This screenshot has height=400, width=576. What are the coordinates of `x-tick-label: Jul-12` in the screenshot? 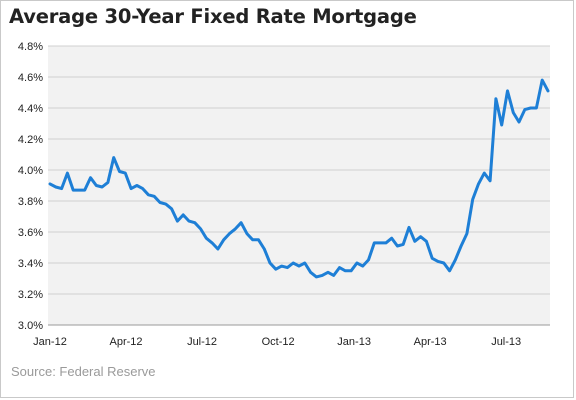 It's located at (202, 342).